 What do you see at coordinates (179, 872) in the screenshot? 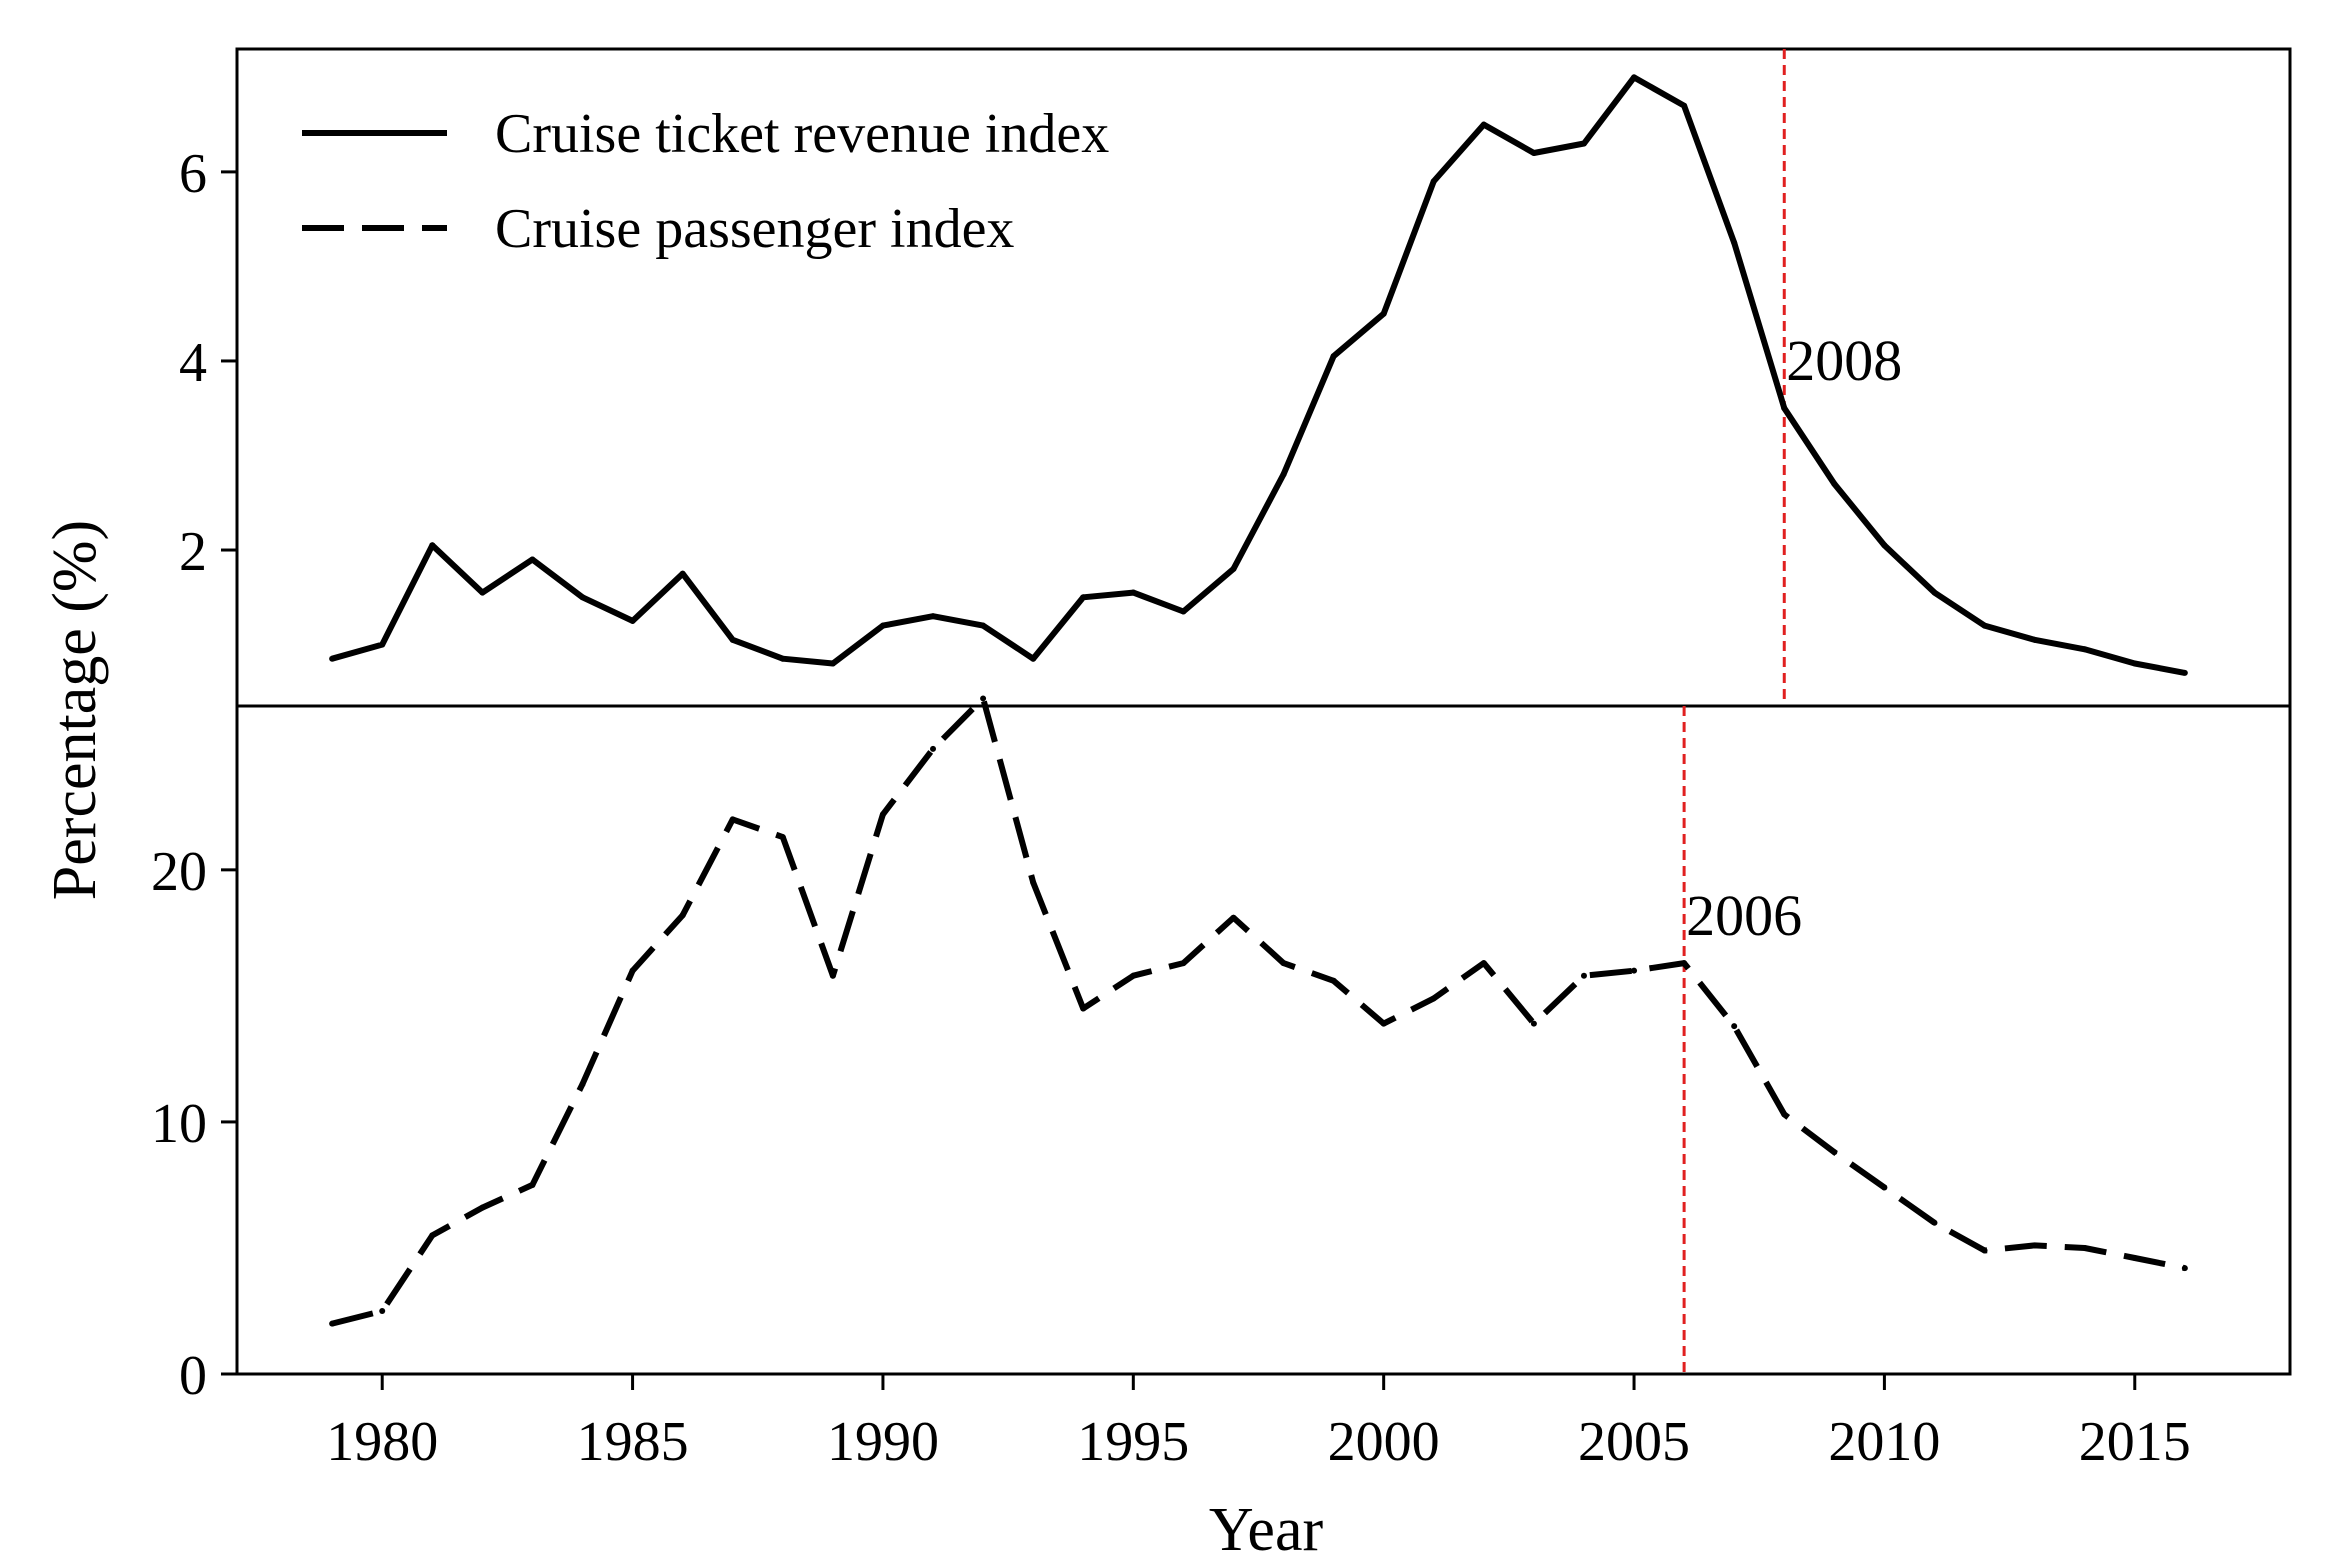
I see `y-tick-label: 20` at bounding box center [179, 872].